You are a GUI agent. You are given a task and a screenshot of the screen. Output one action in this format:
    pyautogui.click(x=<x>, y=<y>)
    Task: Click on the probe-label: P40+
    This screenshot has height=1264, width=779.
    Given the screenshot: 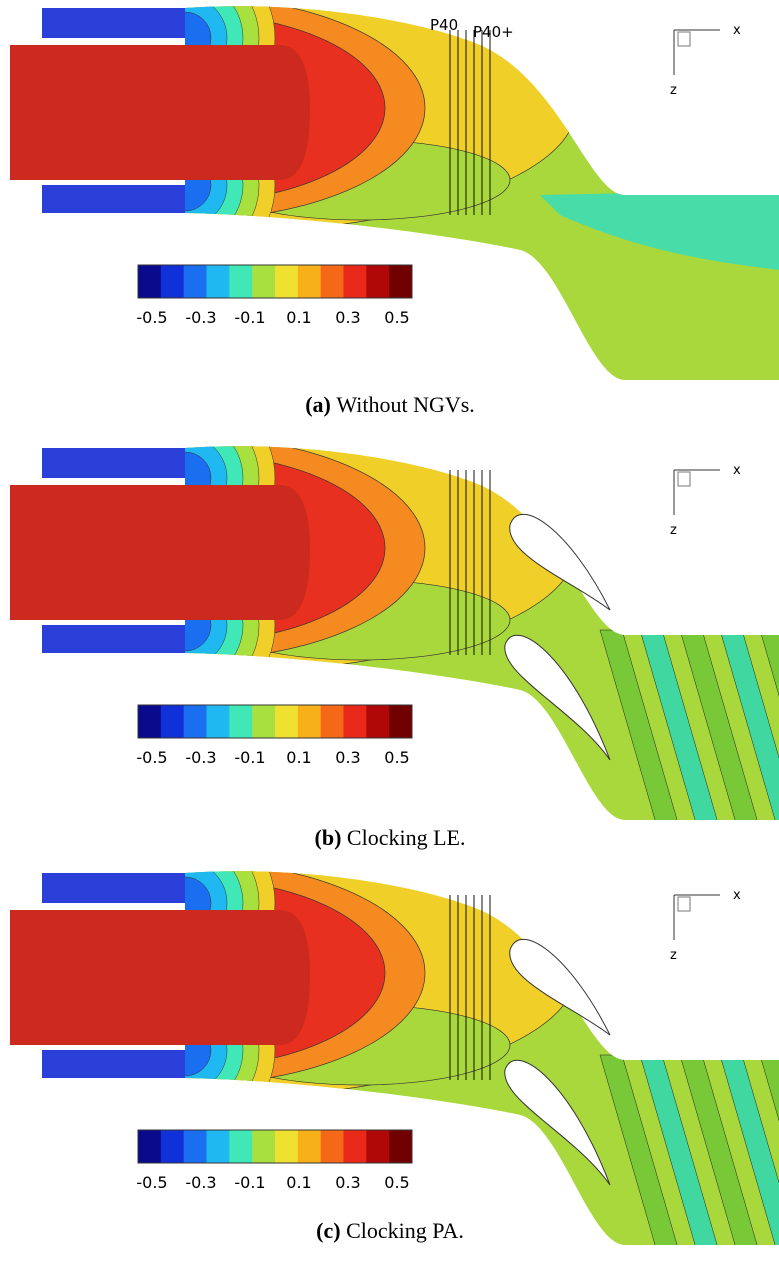 What is the action you would take?
    pyautogui.click(x=493, y=32)
    